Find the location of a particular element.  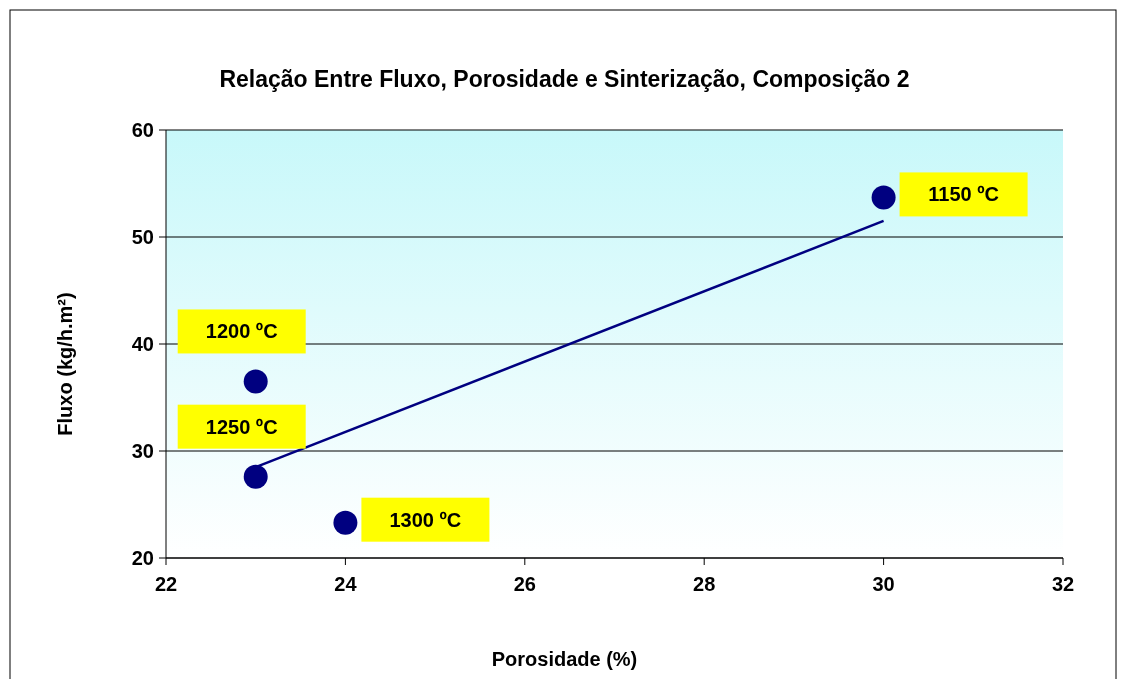

annotation: 1250 ºC is located at coordinates (241, 426).